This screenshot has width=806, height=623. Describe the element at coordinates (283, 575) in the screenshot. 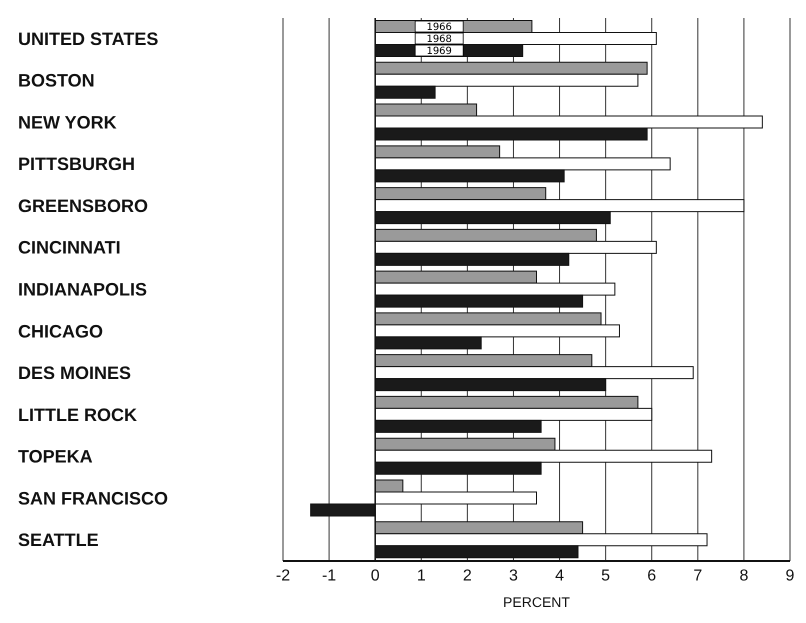

I see `x-tick-label: -2` at that location.